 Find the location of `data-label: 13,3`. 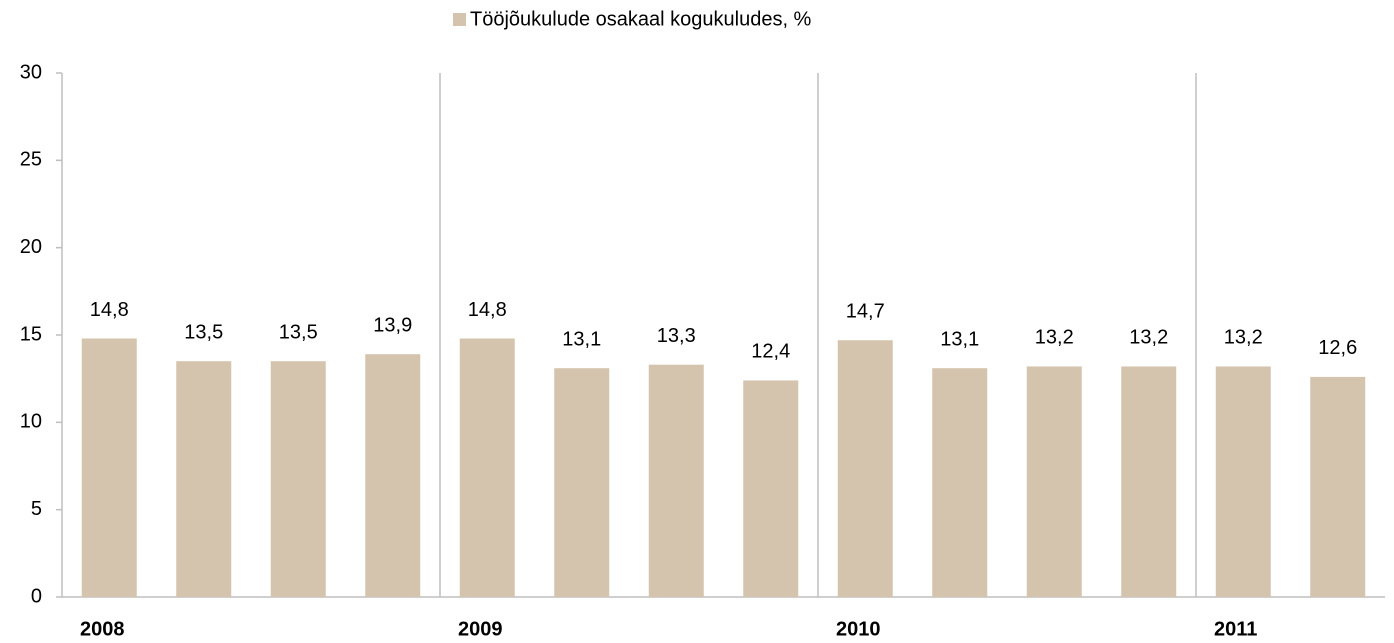

data-label: 13,3 is located at coordinates (676, 336).